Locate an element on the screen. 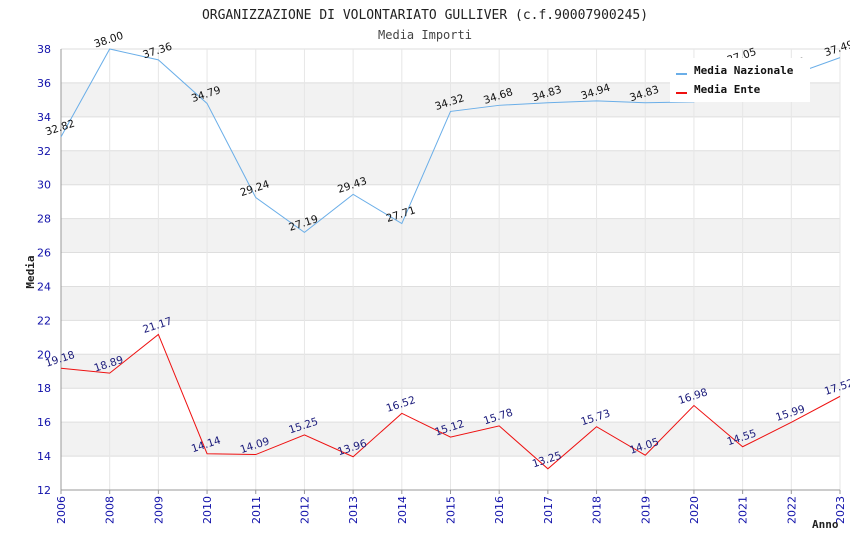  x-tick-label: 2022 is located at coordinates (791, 510).